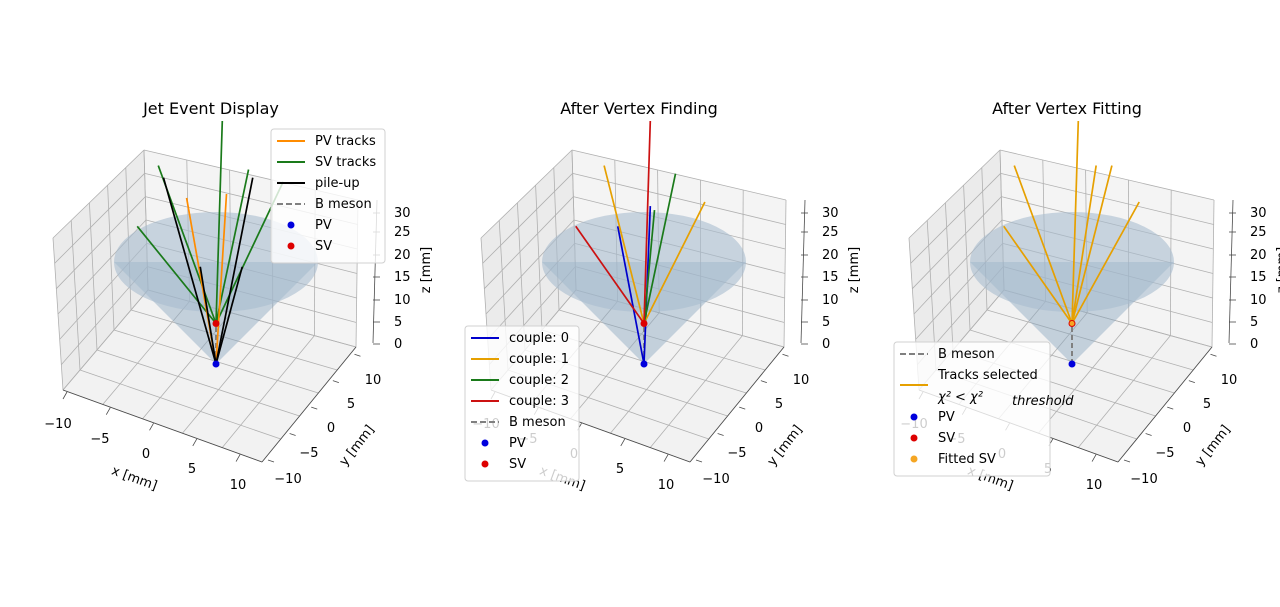 This screenshot has width=1280, height=607. Describe the element at coordinates (967, 459) in the screenshot. I see `legend-label: Fitted SV` at that location.